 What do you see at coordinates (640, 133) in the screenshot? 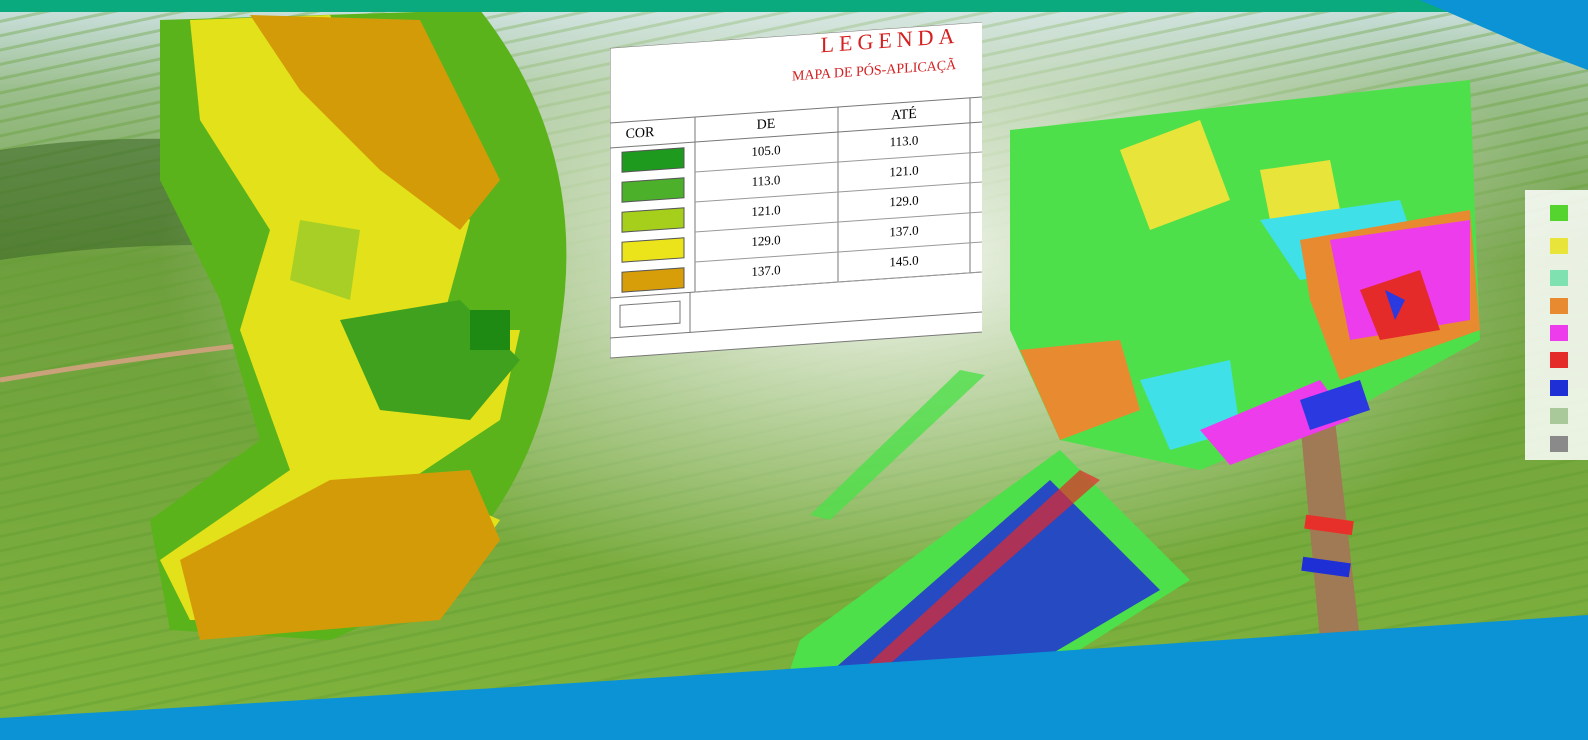
I see `col-header: COR` at bounding box center [640, 133].